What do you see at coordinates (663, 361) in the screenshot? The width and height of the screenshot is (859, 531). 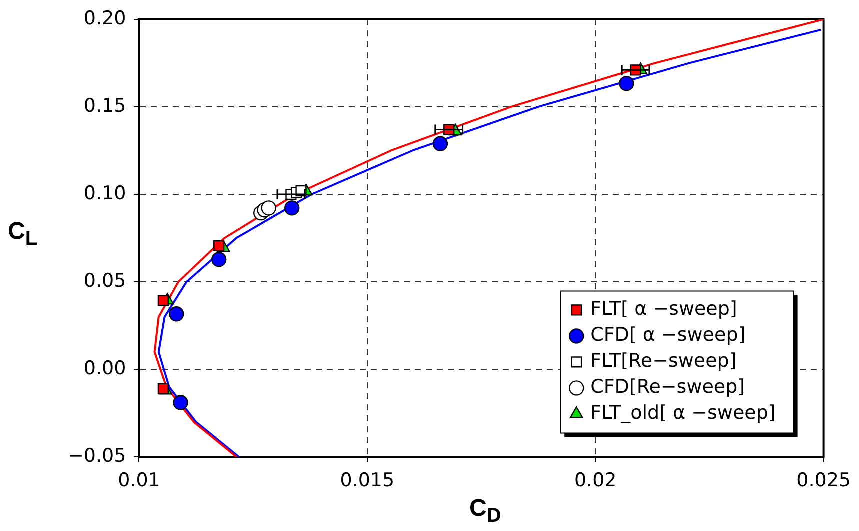 I see `legend-label: FLT[Re−sweep]` at bounding box center [663, 361].